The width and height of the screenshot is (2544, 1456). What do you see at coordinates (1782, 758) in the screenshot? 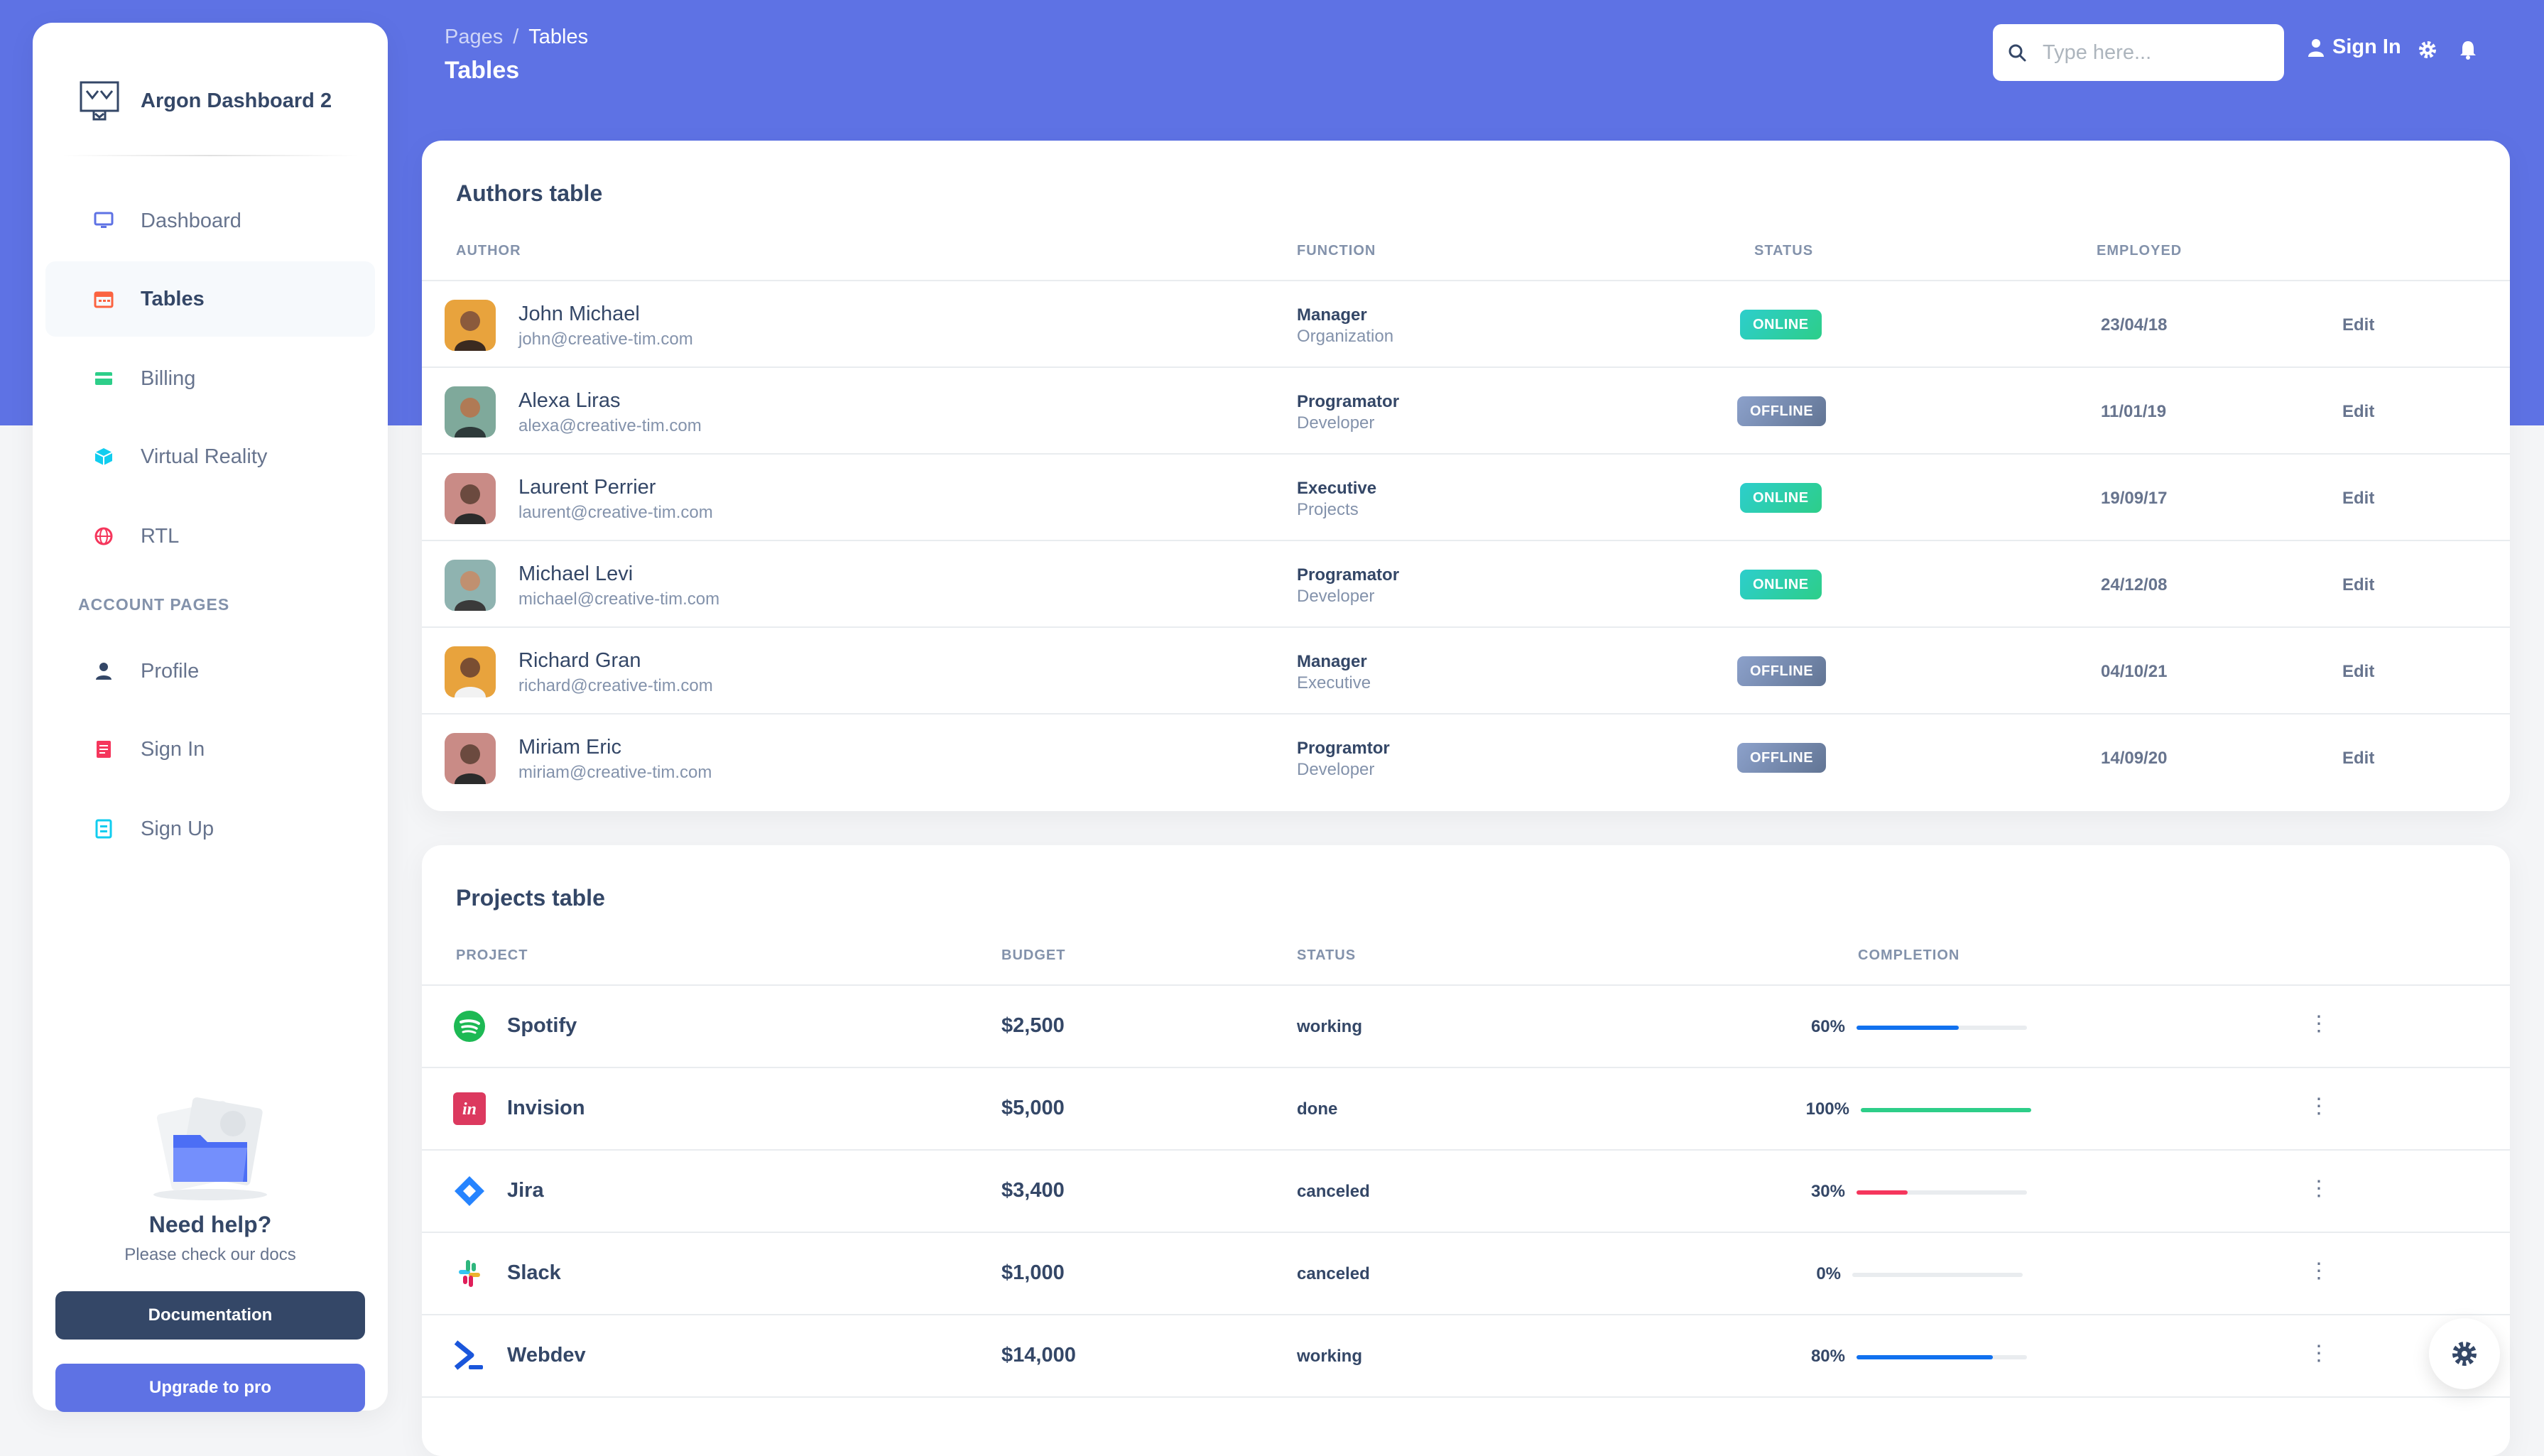
I see `status-badge: OFFLINE` at bounding box center [1782, 758].